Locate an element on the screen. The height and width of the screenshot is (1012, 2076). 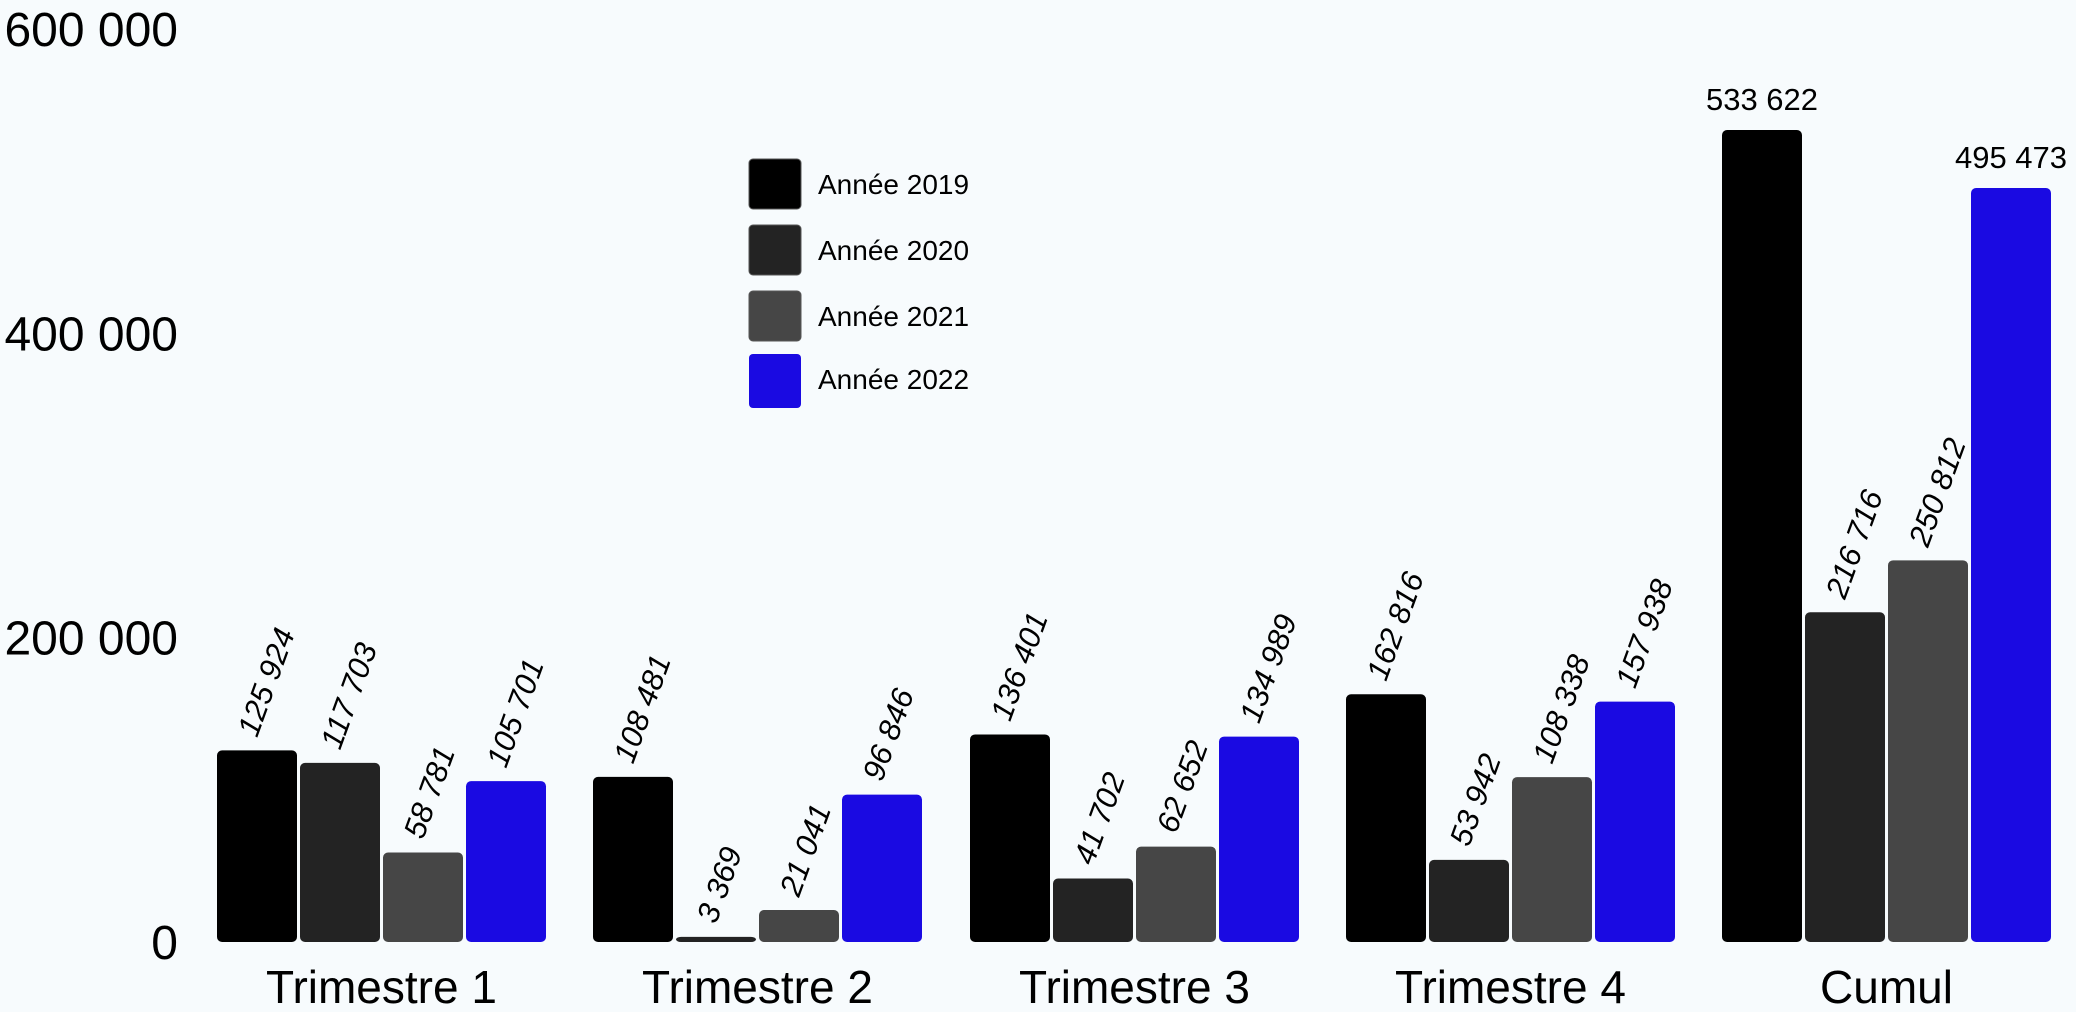
data-label: 216 716 is located at coordinates (1854, 544).